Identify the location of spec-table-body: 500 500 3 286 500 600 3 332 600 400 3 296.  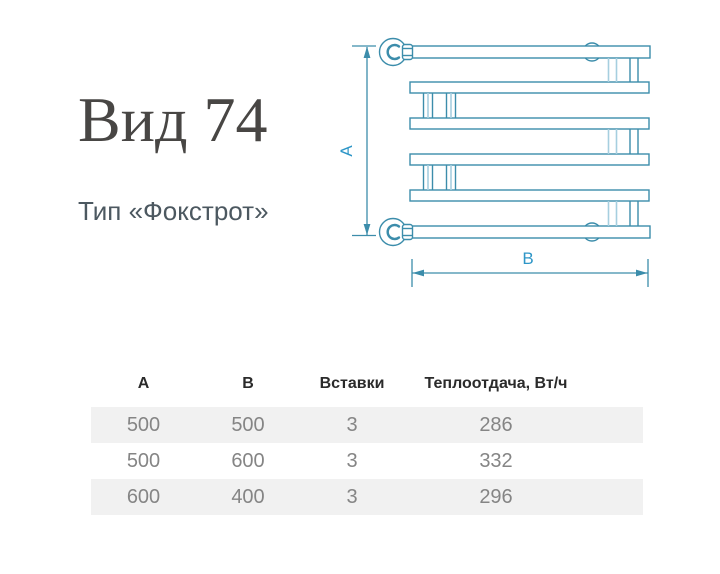
(367, 461).